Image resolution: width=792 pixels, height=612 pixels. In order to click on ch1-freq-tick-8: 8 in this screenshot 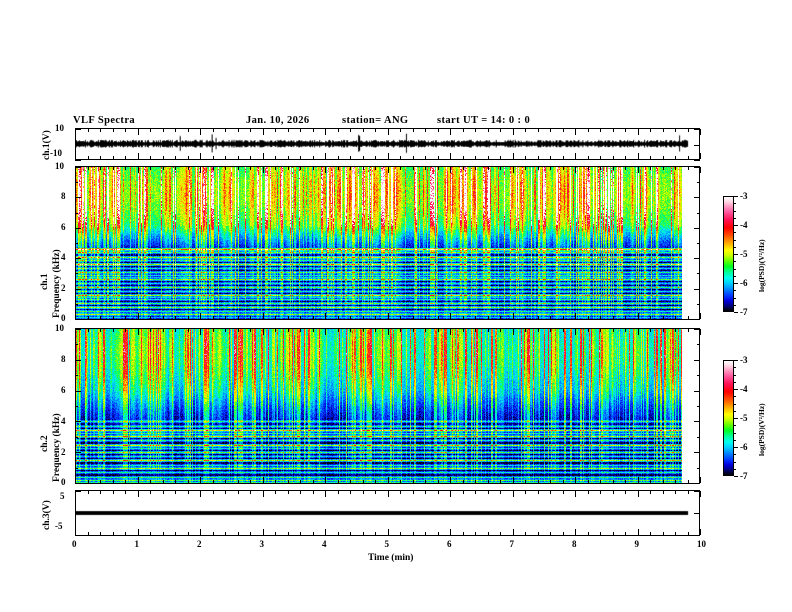, I will do `click(63, 196)`.